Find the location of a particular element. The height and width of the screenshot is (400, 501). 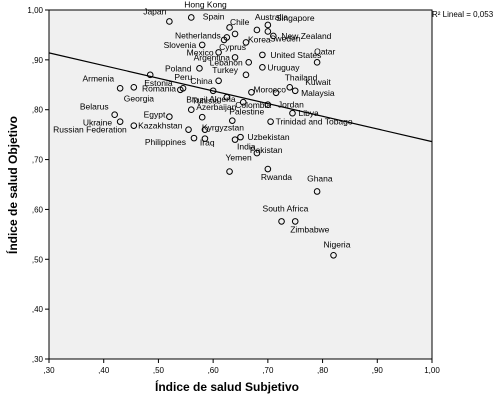

data-point: Japan is located at coordinates (158, 15).